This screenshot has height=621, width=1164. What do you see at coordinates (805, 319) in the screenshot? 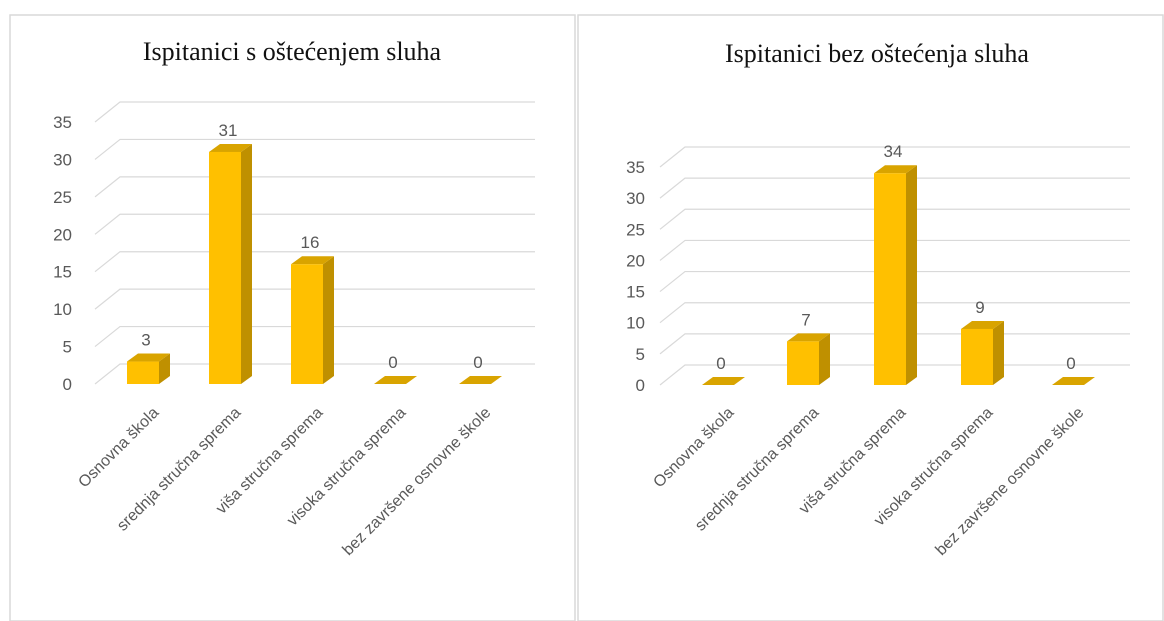
I see `data-label: 7` at bounding box center [805, 319].